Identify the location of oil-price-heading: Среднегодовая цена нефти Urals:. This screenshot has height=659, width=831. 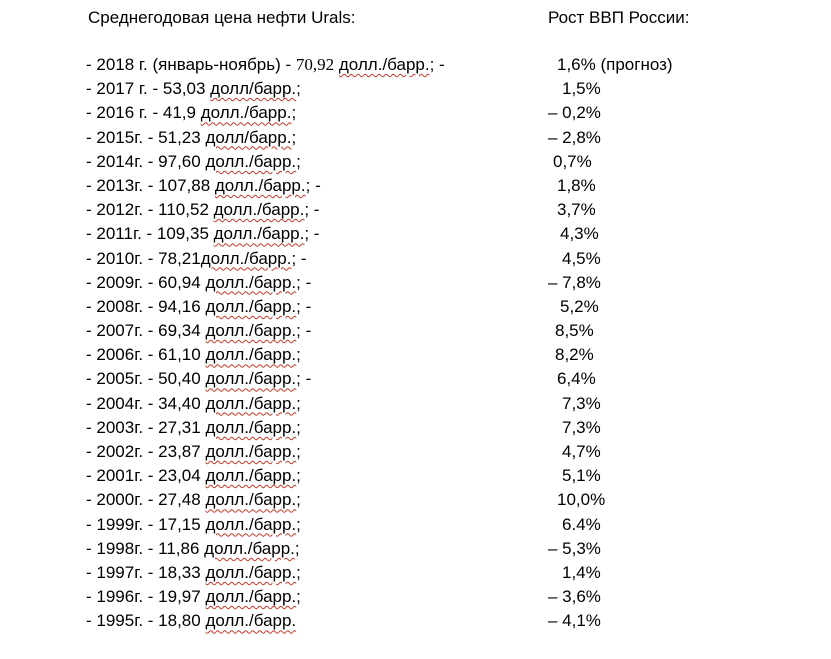
(222, 17).